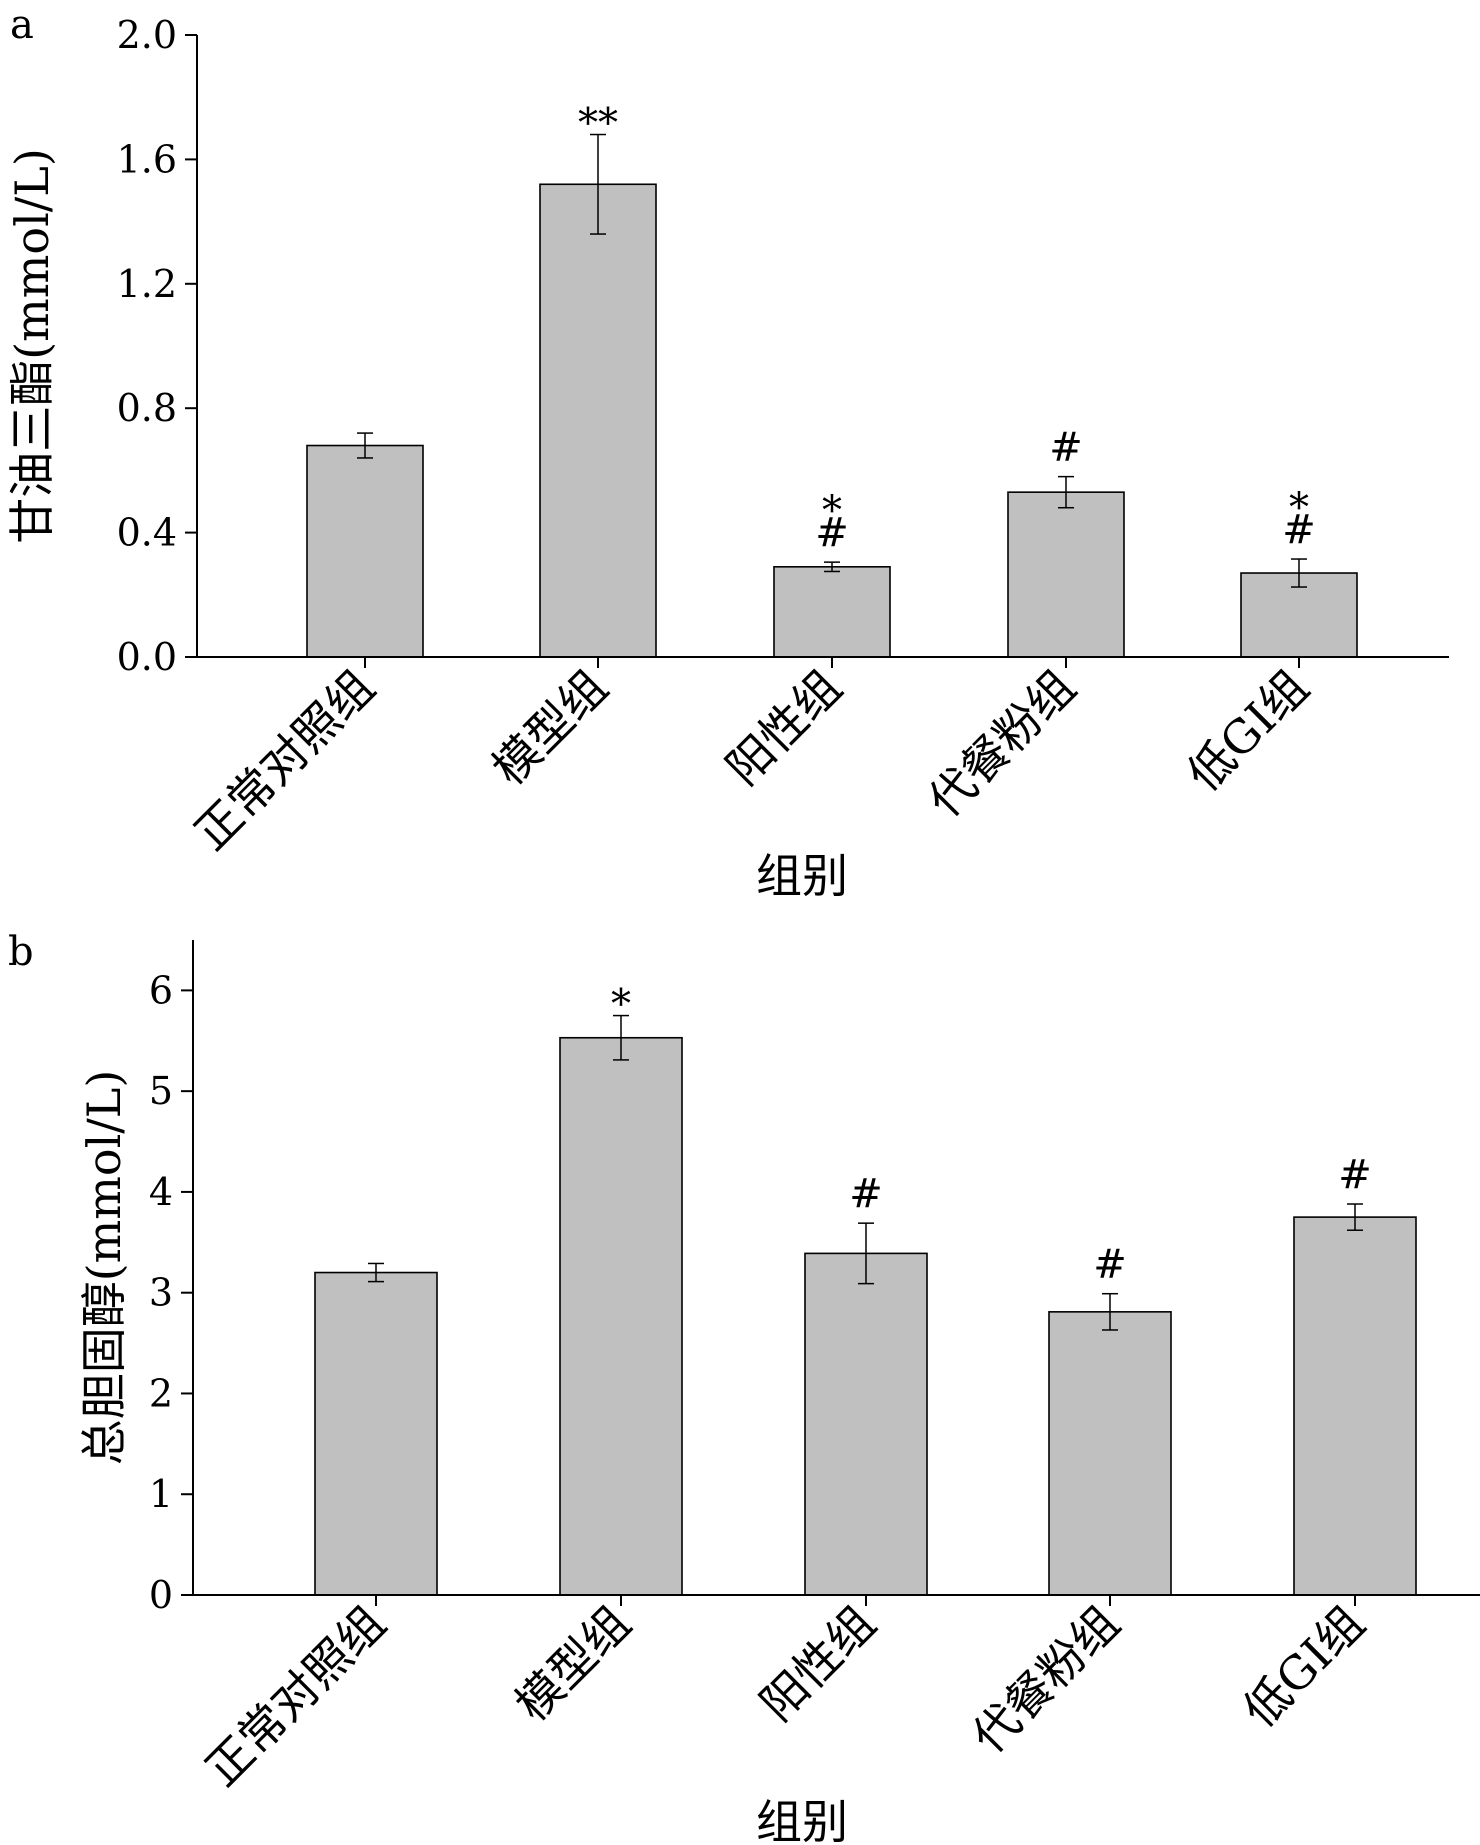 The width and height of the screenshot is (1480, 1845). Describe the element at coordinates (161, 1494) in the screenshot. I see `y-tick-label-2: 1` at that location.